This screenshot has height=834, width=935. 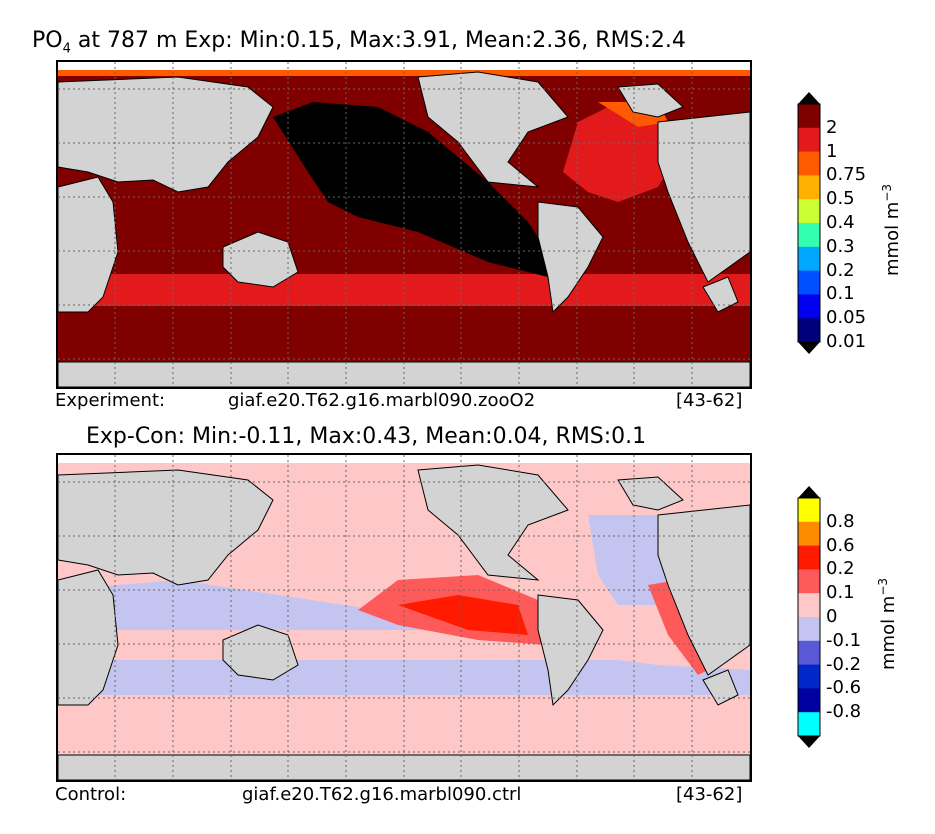 I want to click on experiment-colorbar-unit: mmol m−3, so click(x=891, y=229).